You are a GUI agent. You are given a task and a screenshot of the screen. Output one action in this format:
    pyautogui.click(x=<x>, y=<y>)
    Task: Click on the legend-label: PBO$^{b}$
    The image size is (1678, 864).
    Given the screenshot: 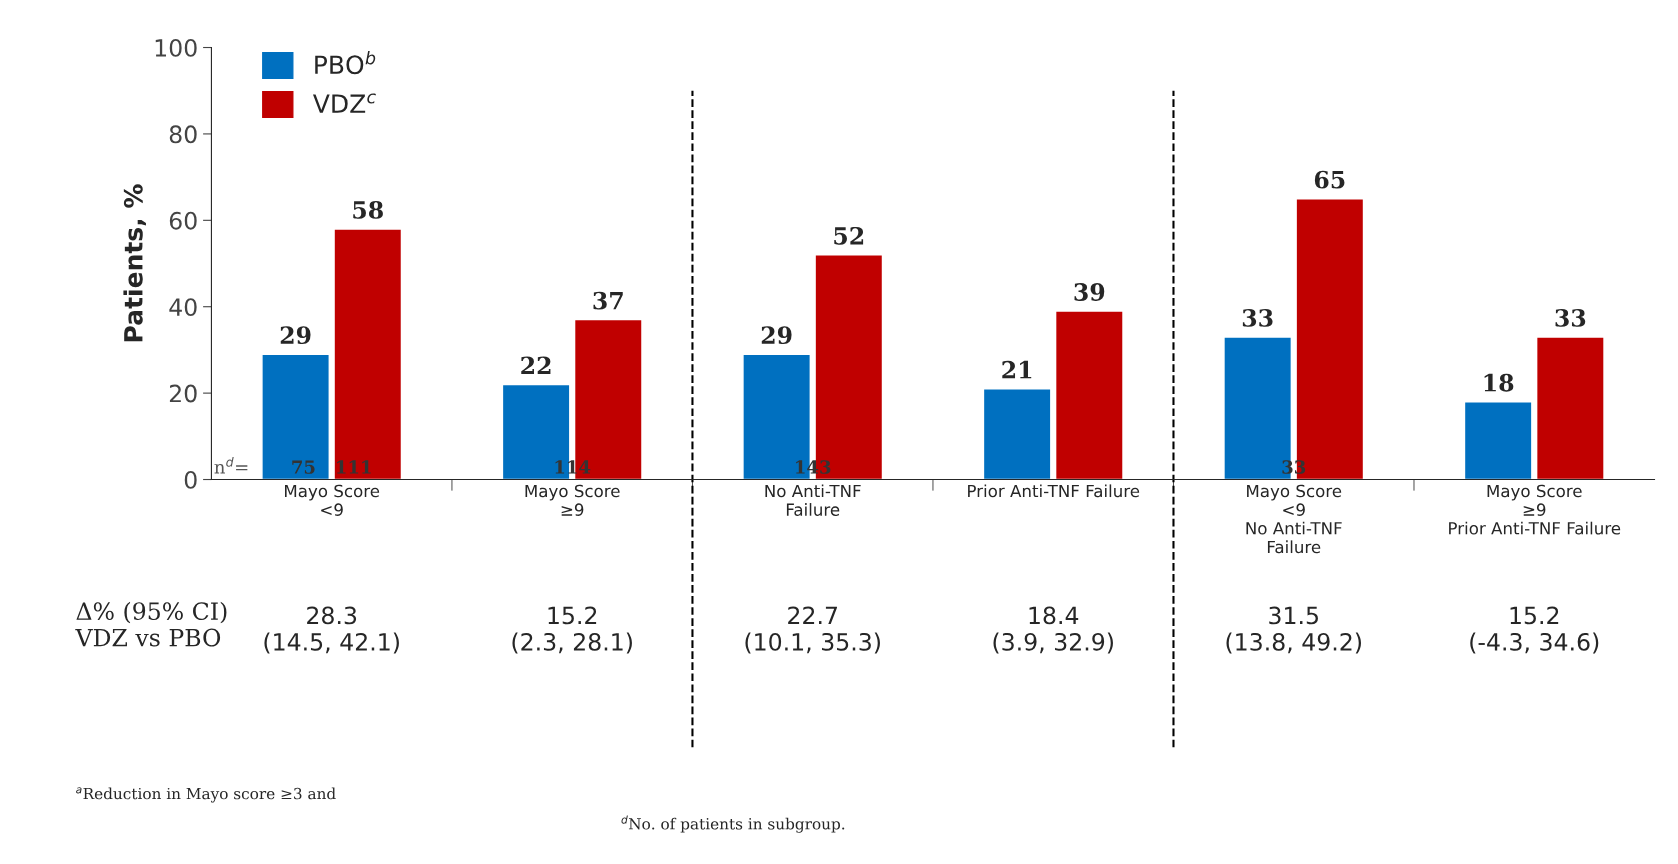 What is the action you would take?
    pyautogui.click(x=345, y=62)
    